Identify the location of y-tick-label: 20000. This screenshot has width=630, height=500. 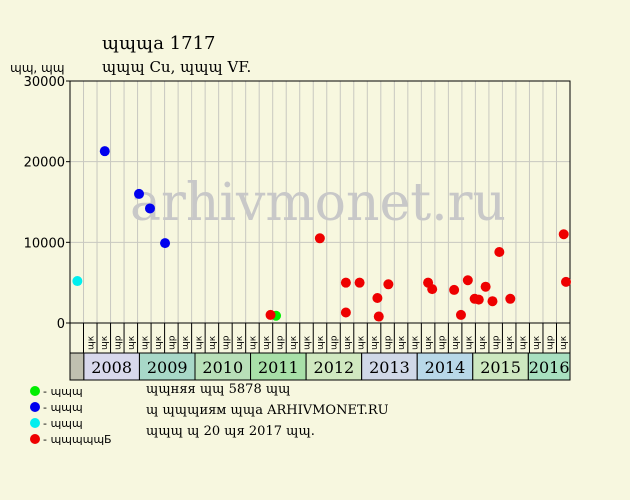
(44, 163).